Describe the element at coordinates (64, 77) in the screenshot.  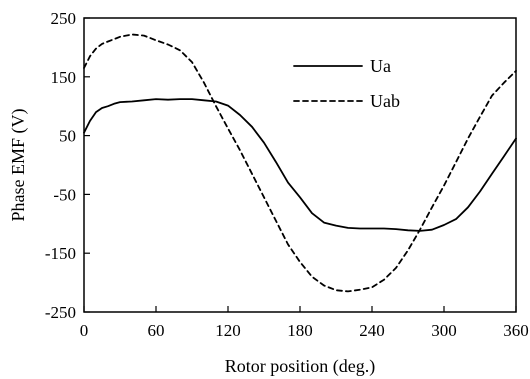
I see `y-tick-label-4: 150` at that location.